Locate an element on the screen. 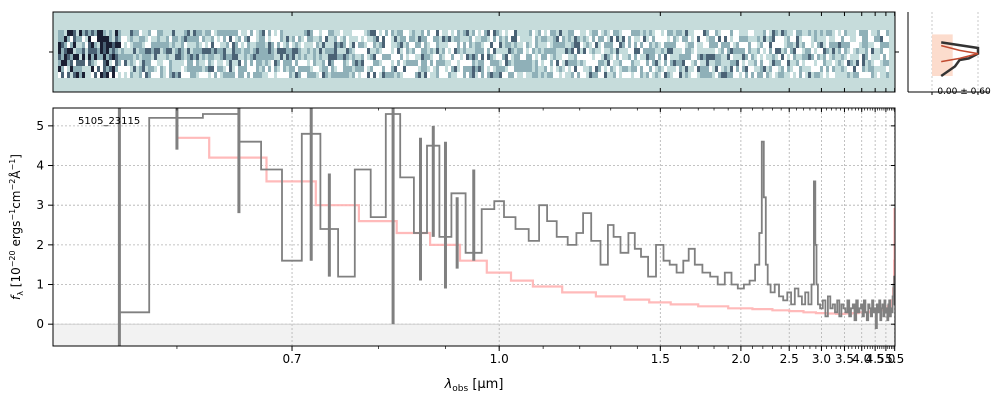  x-tick-label: 3.5 is located at coordinates (844, 359).